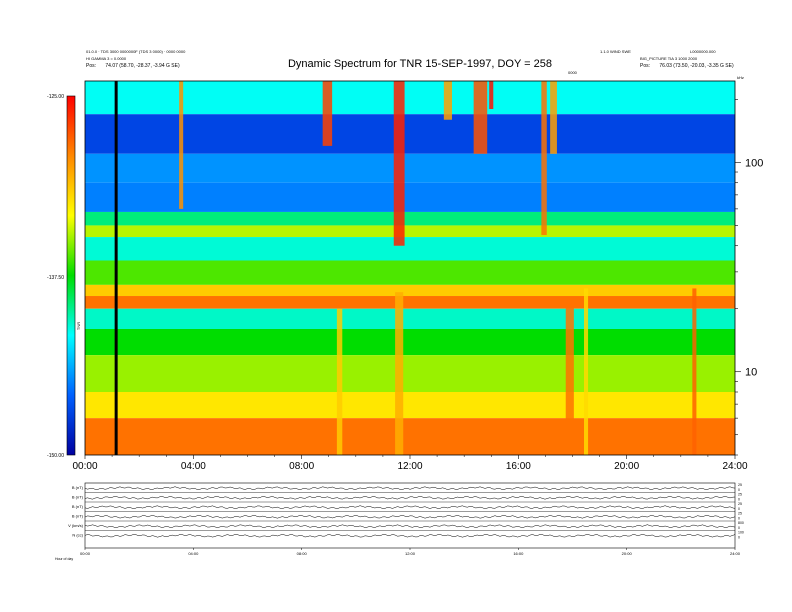  What do you see at coordinates (193, 465) in the screenshot?
I see `x-tick-label-1: 04:00` at bounding box center [193, 465].